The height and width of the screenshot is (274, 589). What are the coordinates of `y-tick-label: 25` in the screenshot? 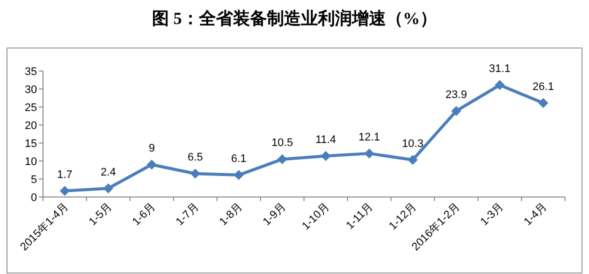 It's located at (30, 108).